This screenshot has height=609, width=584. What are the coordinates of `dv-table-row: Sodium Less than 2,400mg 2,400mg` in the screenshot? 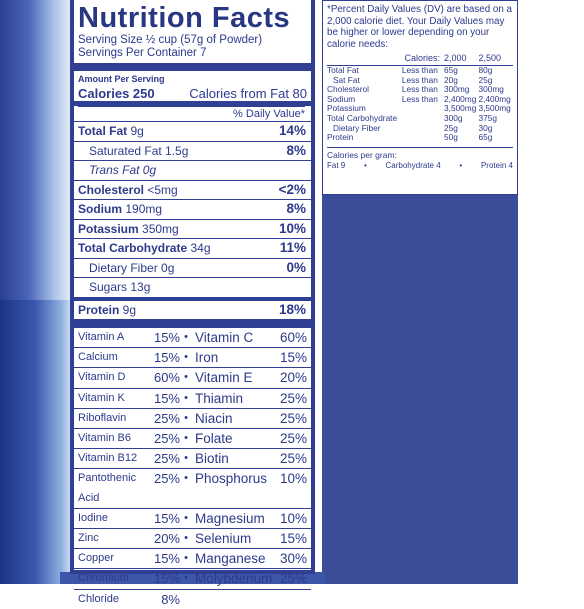 It's located at (420, 99).